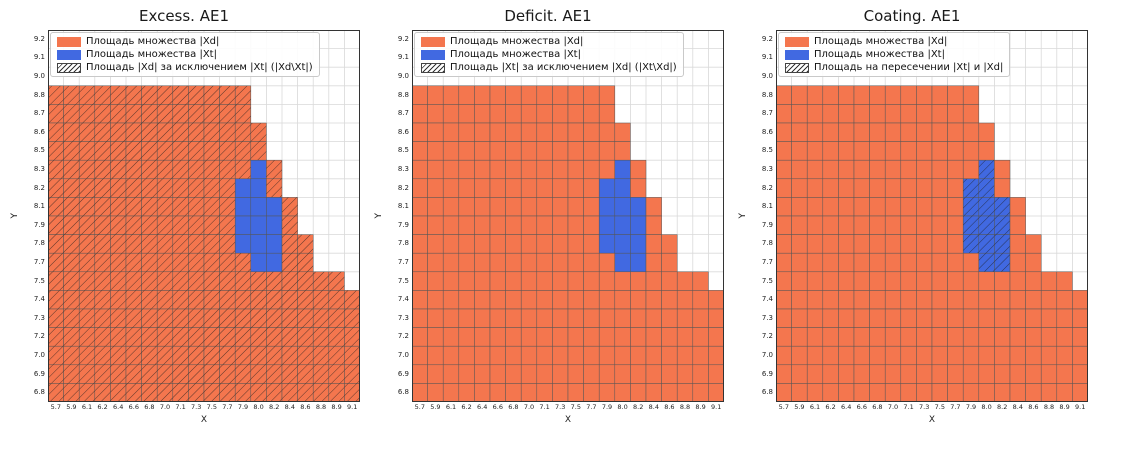 This screenshot has height=453, width=1131. What do you see at coordinates (39, 224) in the screenshot?
I see `y-tick: 7.9` at bounding box center [39, 224].